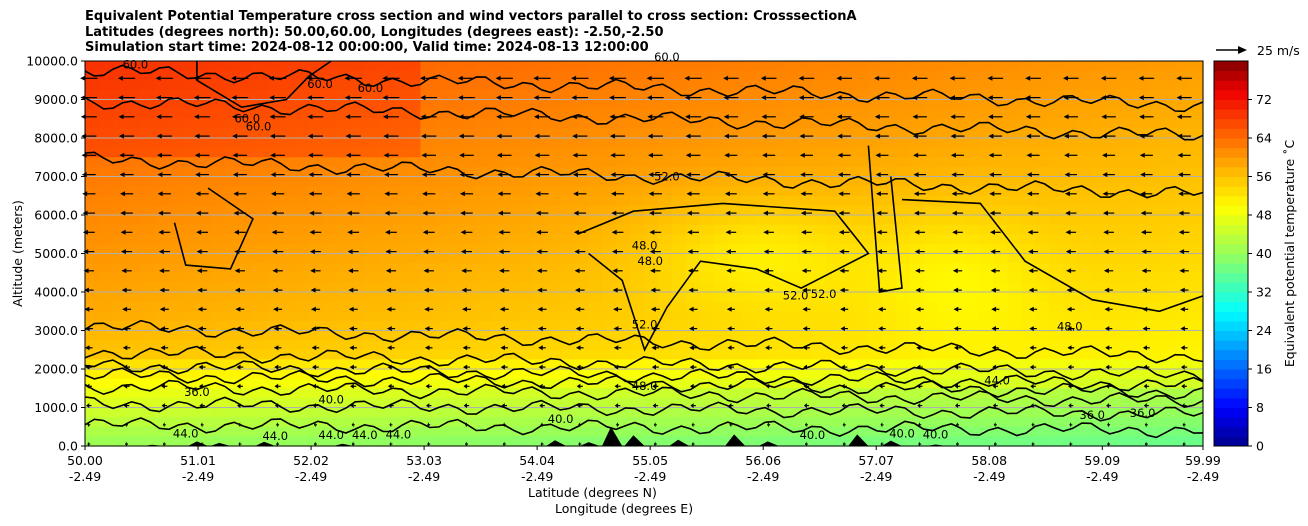  What do you see at coordinates (56, 407) in the screenshot?
I see `y-tick-label: 1000.0` at bounding box center [56, 407].